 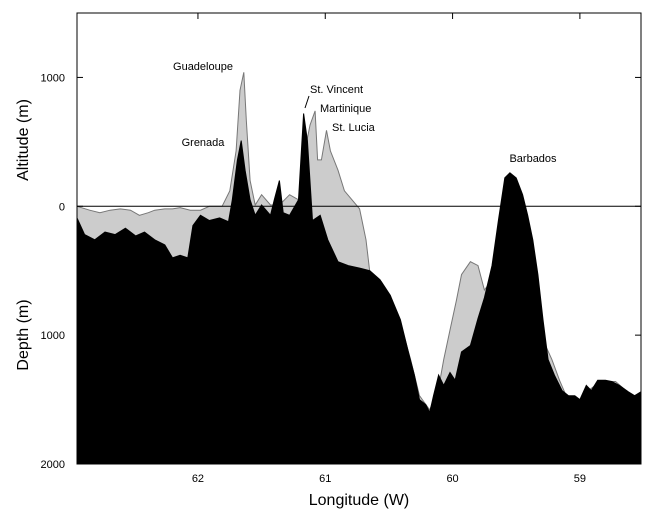 What do you see at coordinates (345, 109) in the screenshot?
I see `annotation: Martinique` at bounding box center [345, 109].